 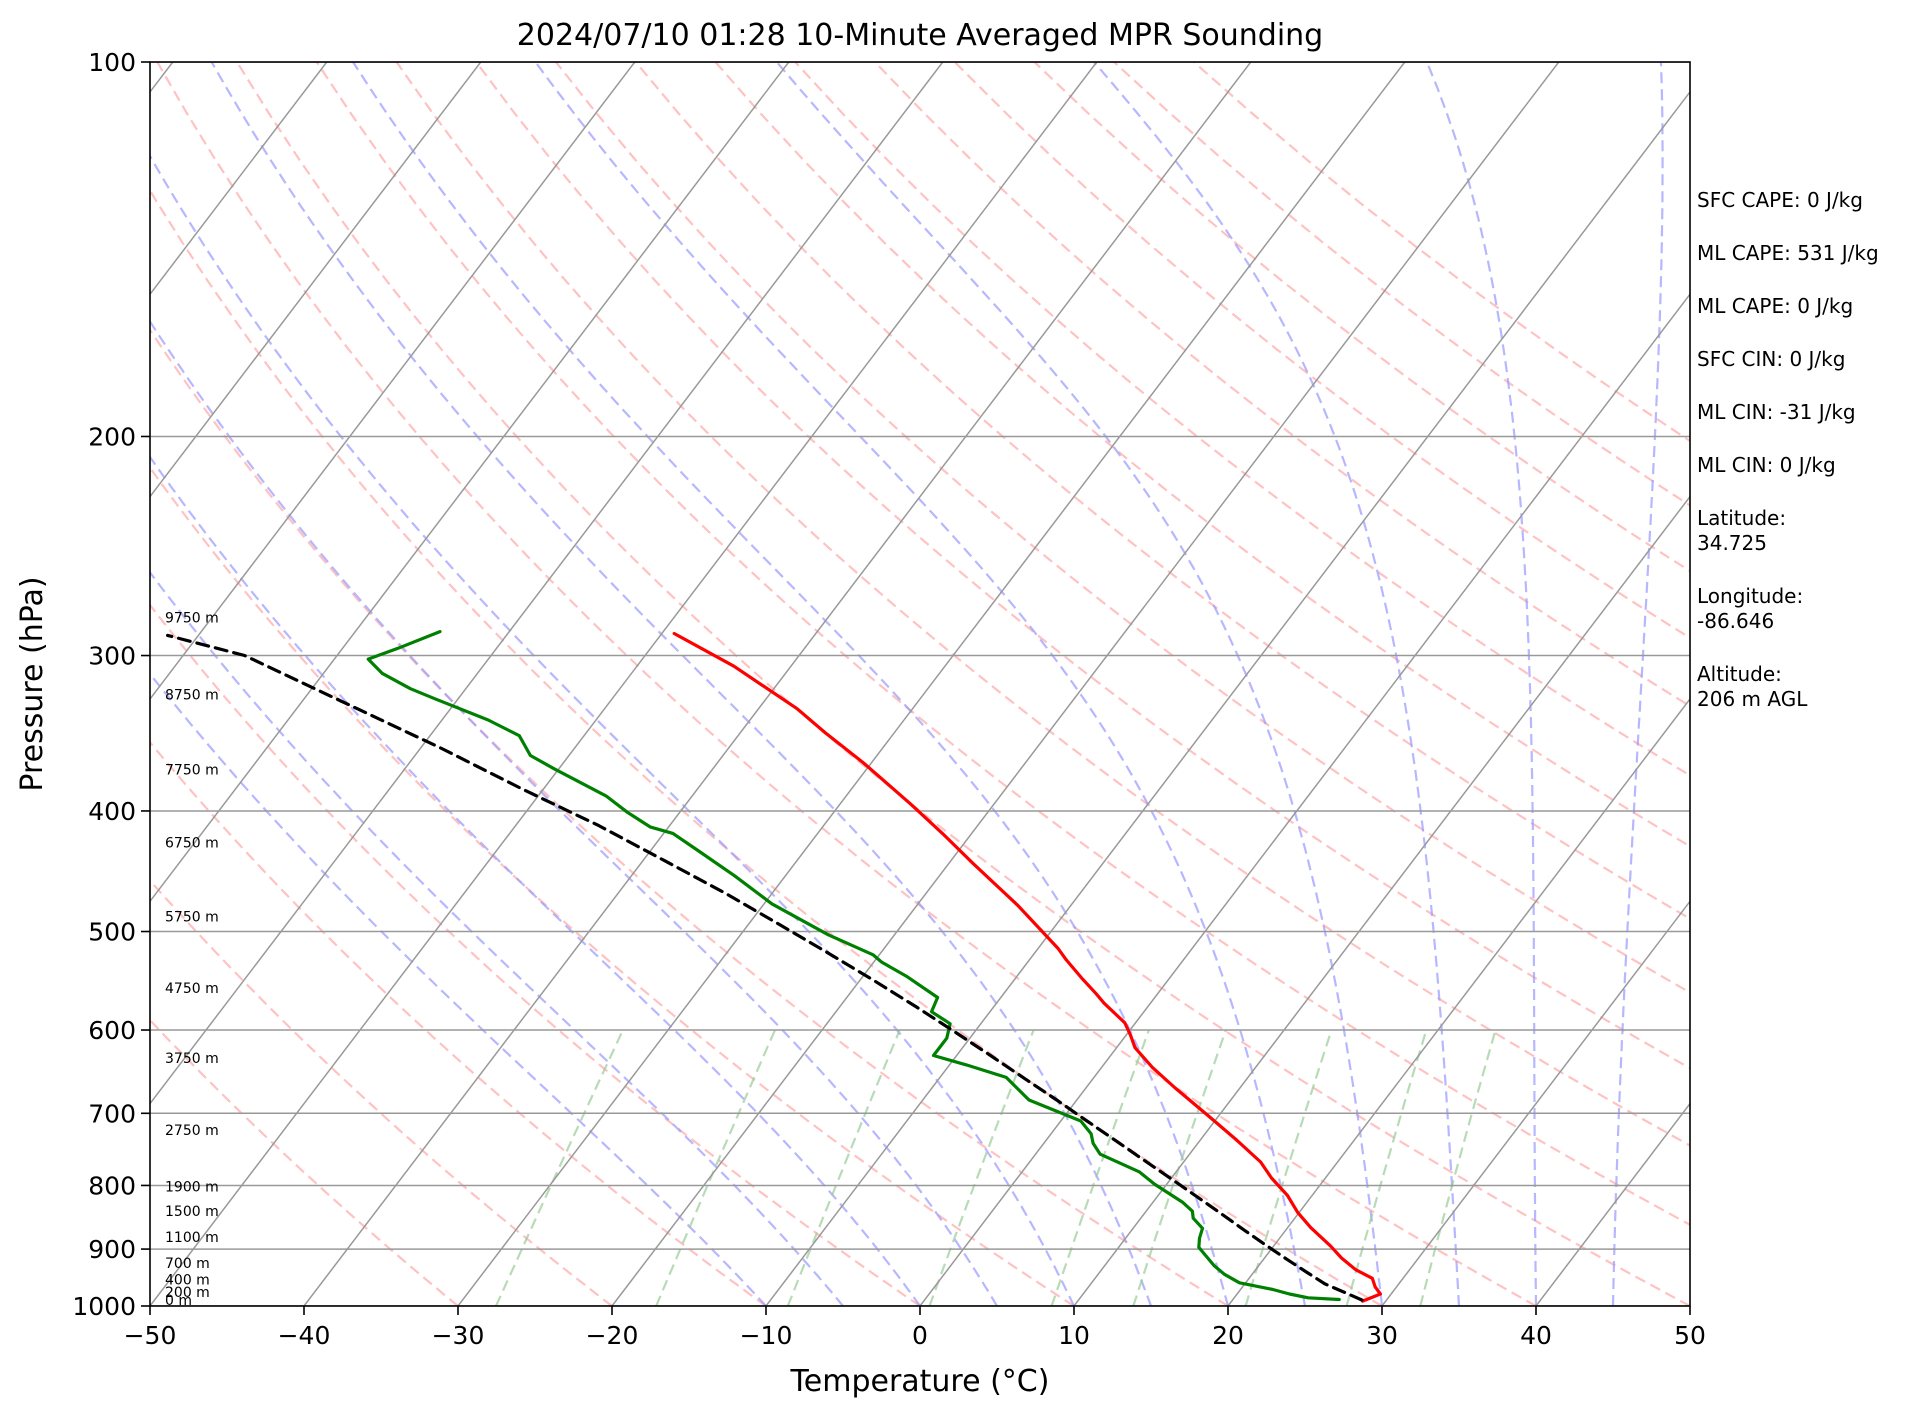 I want to click on y-tick-label: 200, so click(x=112, y=436).